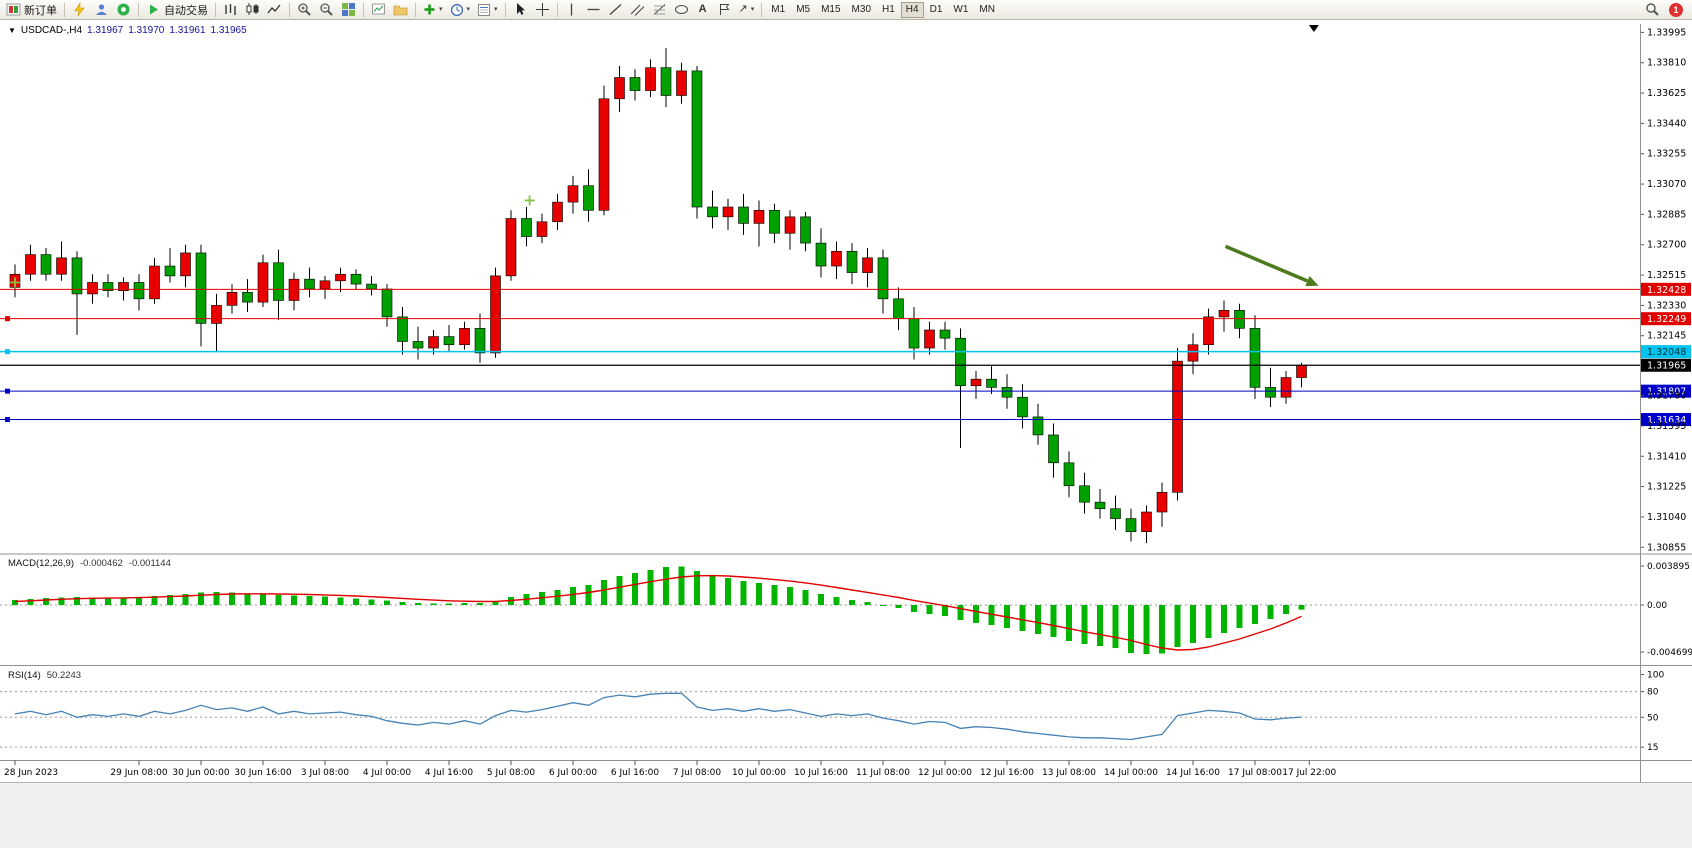 Image resolution: width=1692 pixels, height=848 pixels. I want to click on zoom-out-button, so click(326, 10).